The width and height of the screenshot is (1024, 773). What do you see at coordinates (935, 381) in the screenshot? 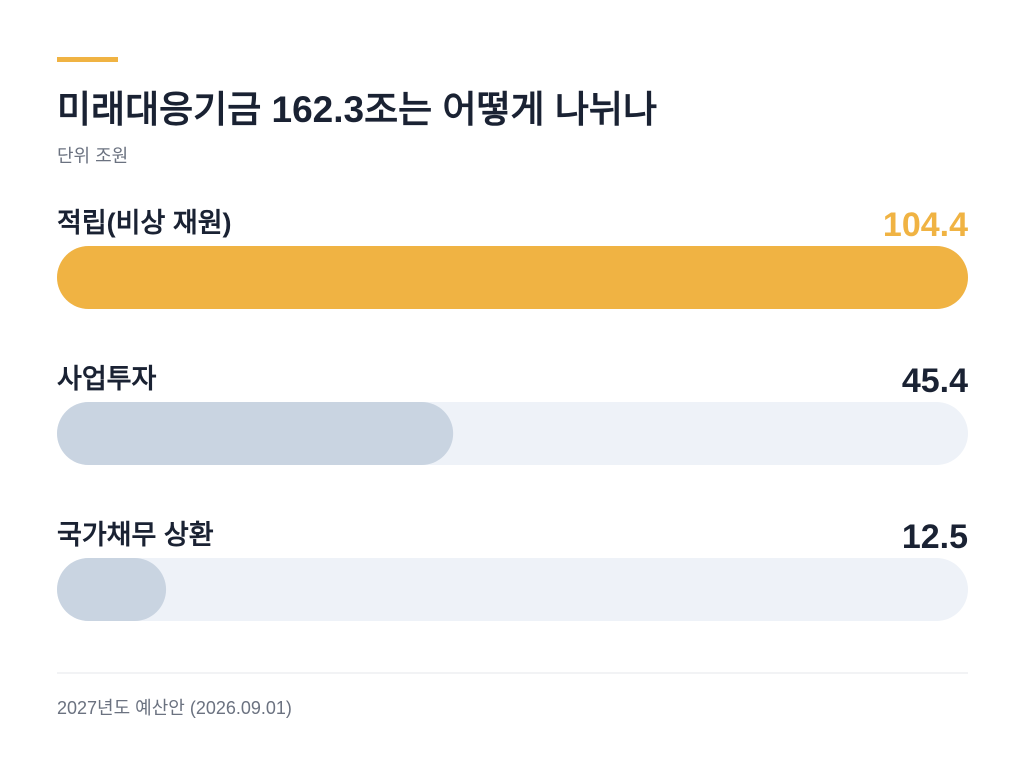
I see `value-label: 45.4` at bounding box center [935, 381].